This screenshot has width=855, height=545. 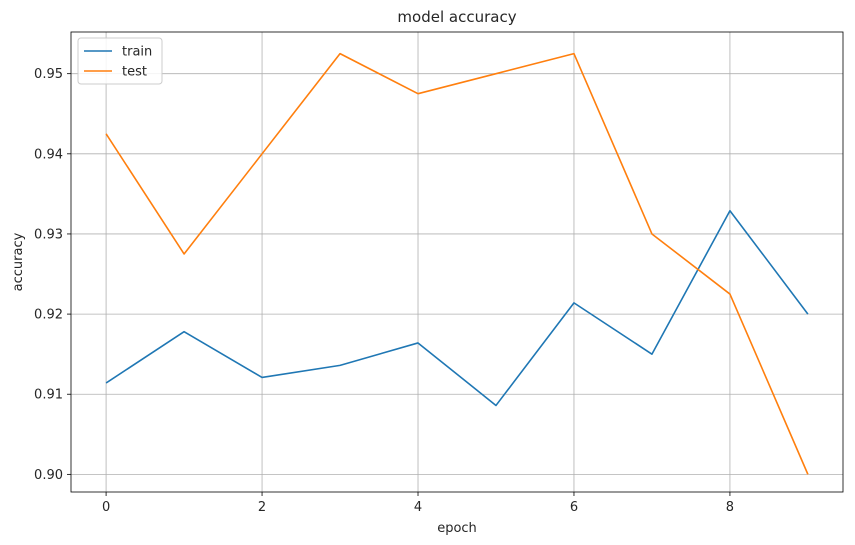 What do you see at coordinates (457, 528) in the screenshot?
I see `x-axis-label: epoch` at bounding box center [457, 528].